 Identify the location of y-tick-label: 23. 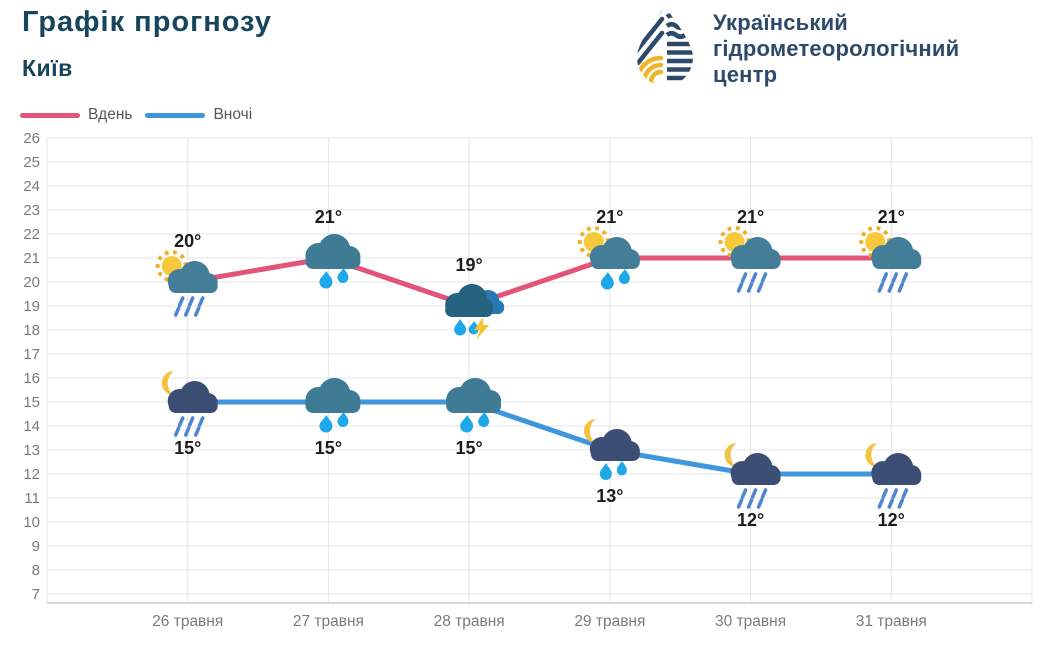
(31, 210).